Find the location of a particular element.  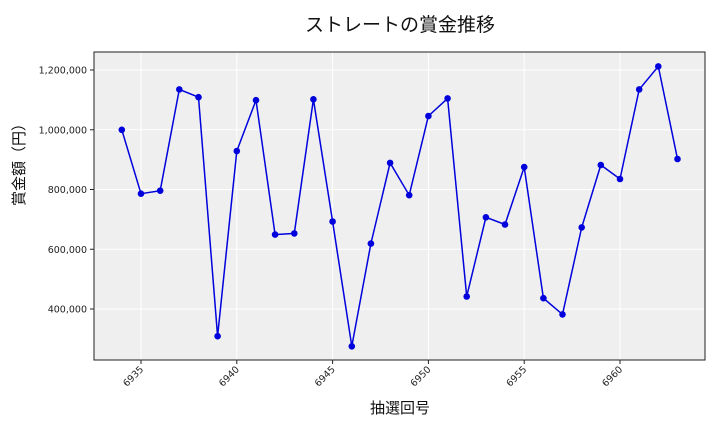

chart-title: ストレートの賞金推移 is located at coordinates (399, 25).